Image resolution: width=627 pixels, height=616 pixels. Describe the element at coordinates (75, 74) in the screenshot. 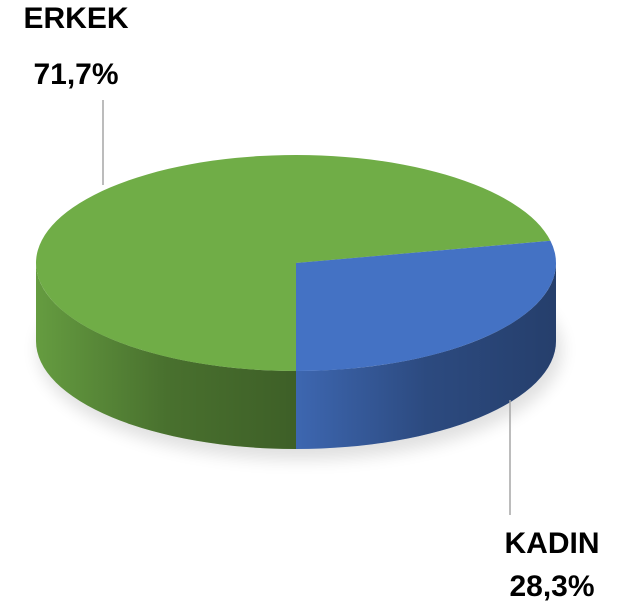

I see `value-label: 71,7%` at that location.